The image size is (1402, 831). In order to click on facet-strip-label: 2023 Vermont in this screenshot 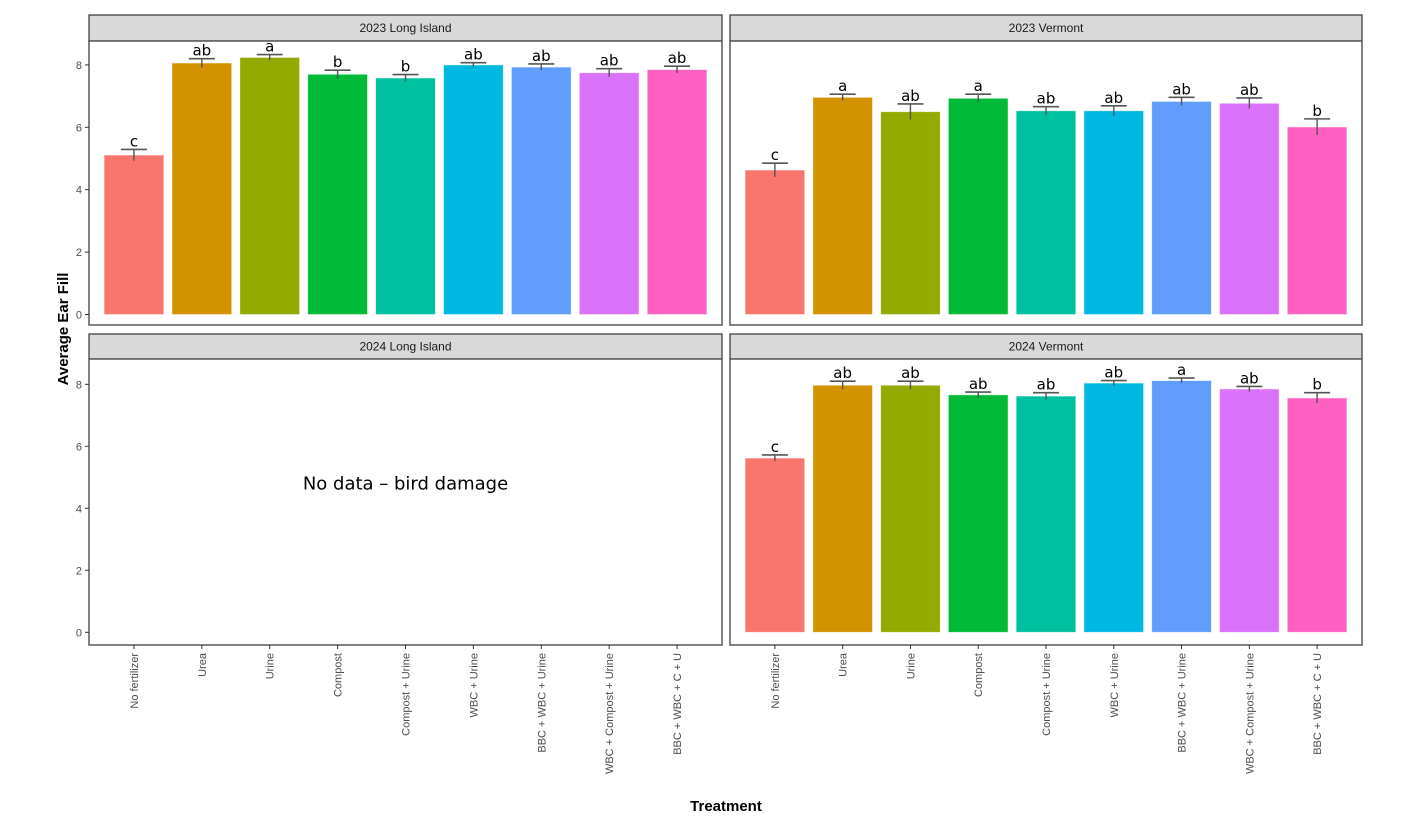, I will do `click(1046, 28)`.